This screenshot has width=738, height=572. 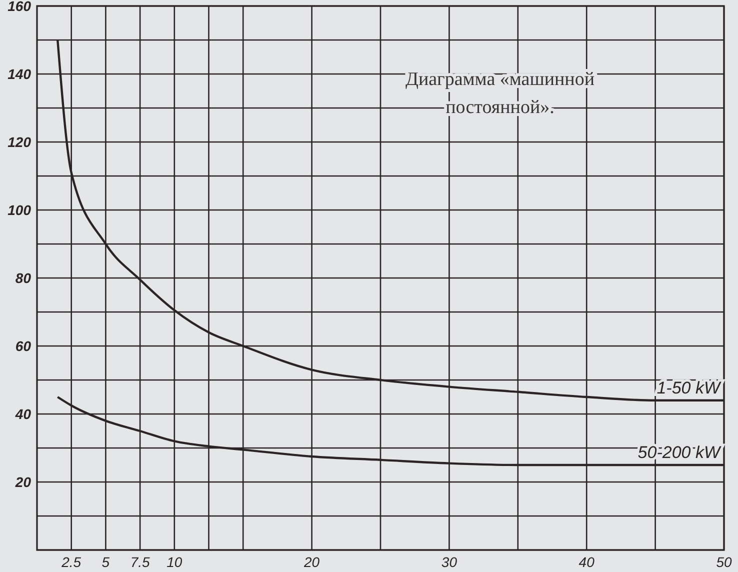 I want to click on x-tick-label: 40, so click(x=586, y=562).